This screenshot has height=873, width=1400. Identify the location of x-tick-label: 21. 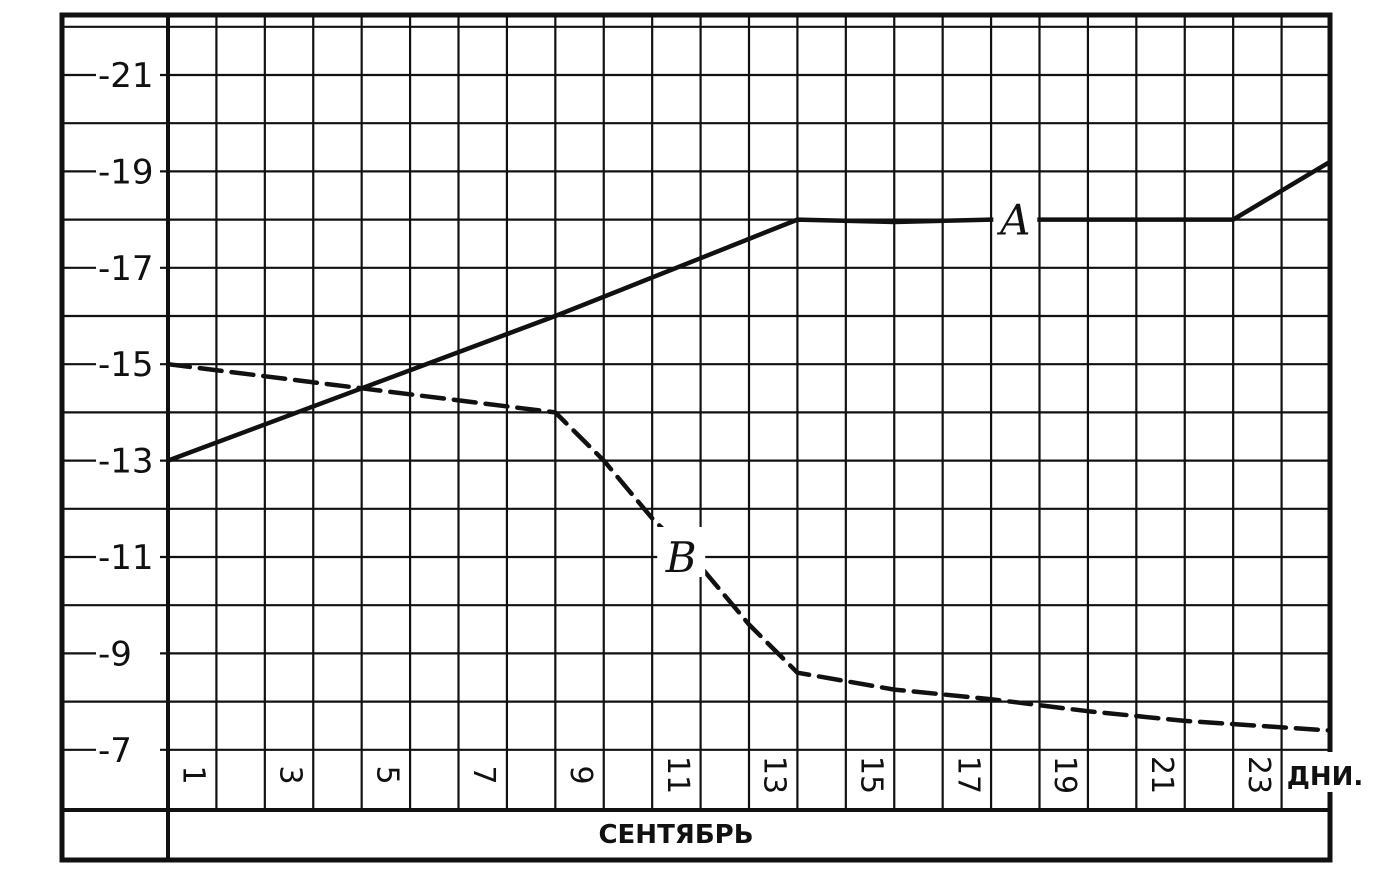
(1161, 775).